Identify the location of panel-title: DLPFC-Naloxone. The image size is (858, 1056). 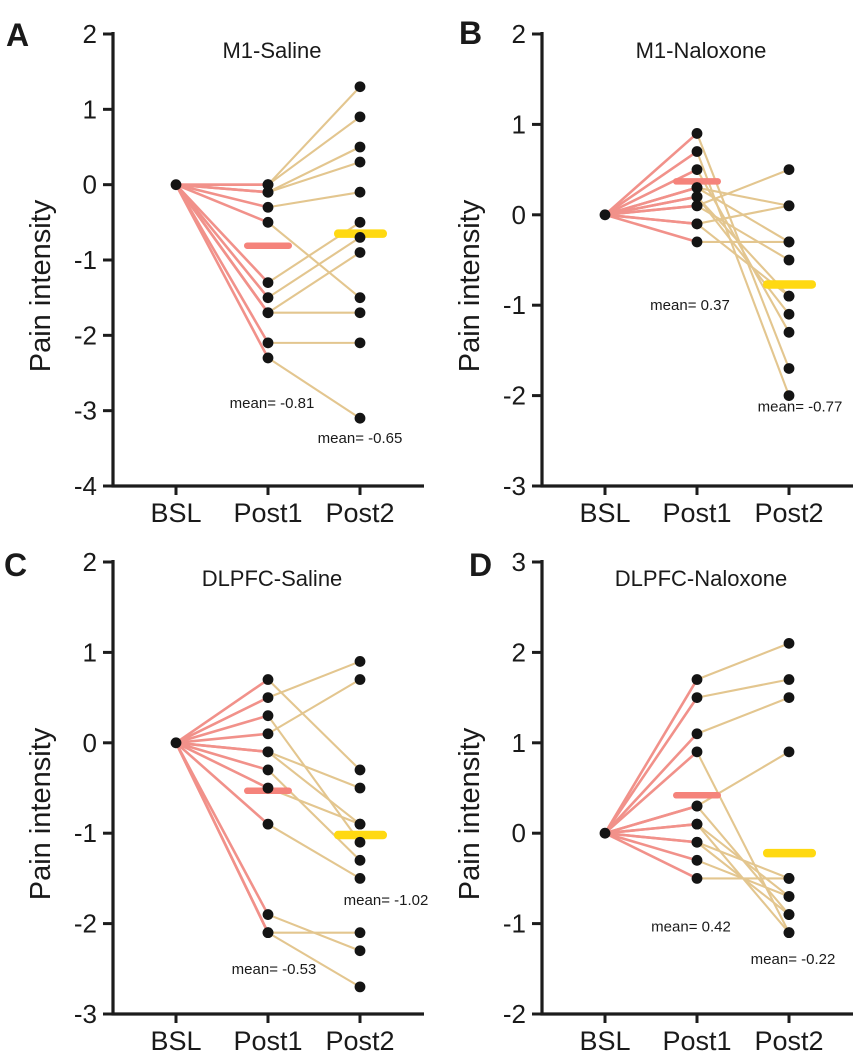
(701, 578).